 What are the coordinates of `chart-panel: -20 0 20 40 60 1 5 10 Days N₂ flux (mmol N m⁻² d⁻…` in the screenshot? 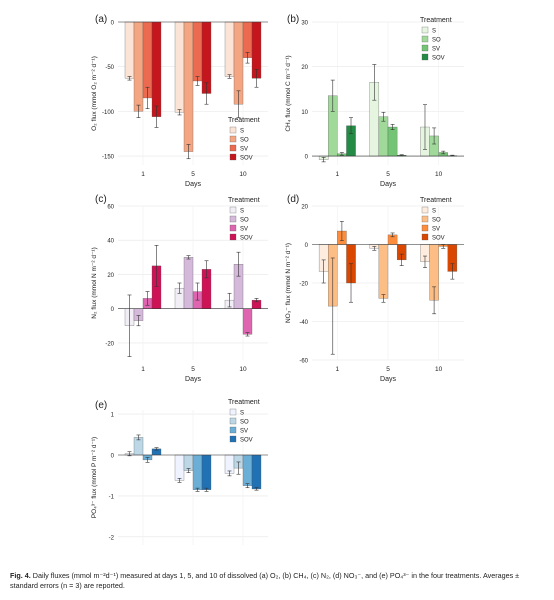 It's located at (179, 288).